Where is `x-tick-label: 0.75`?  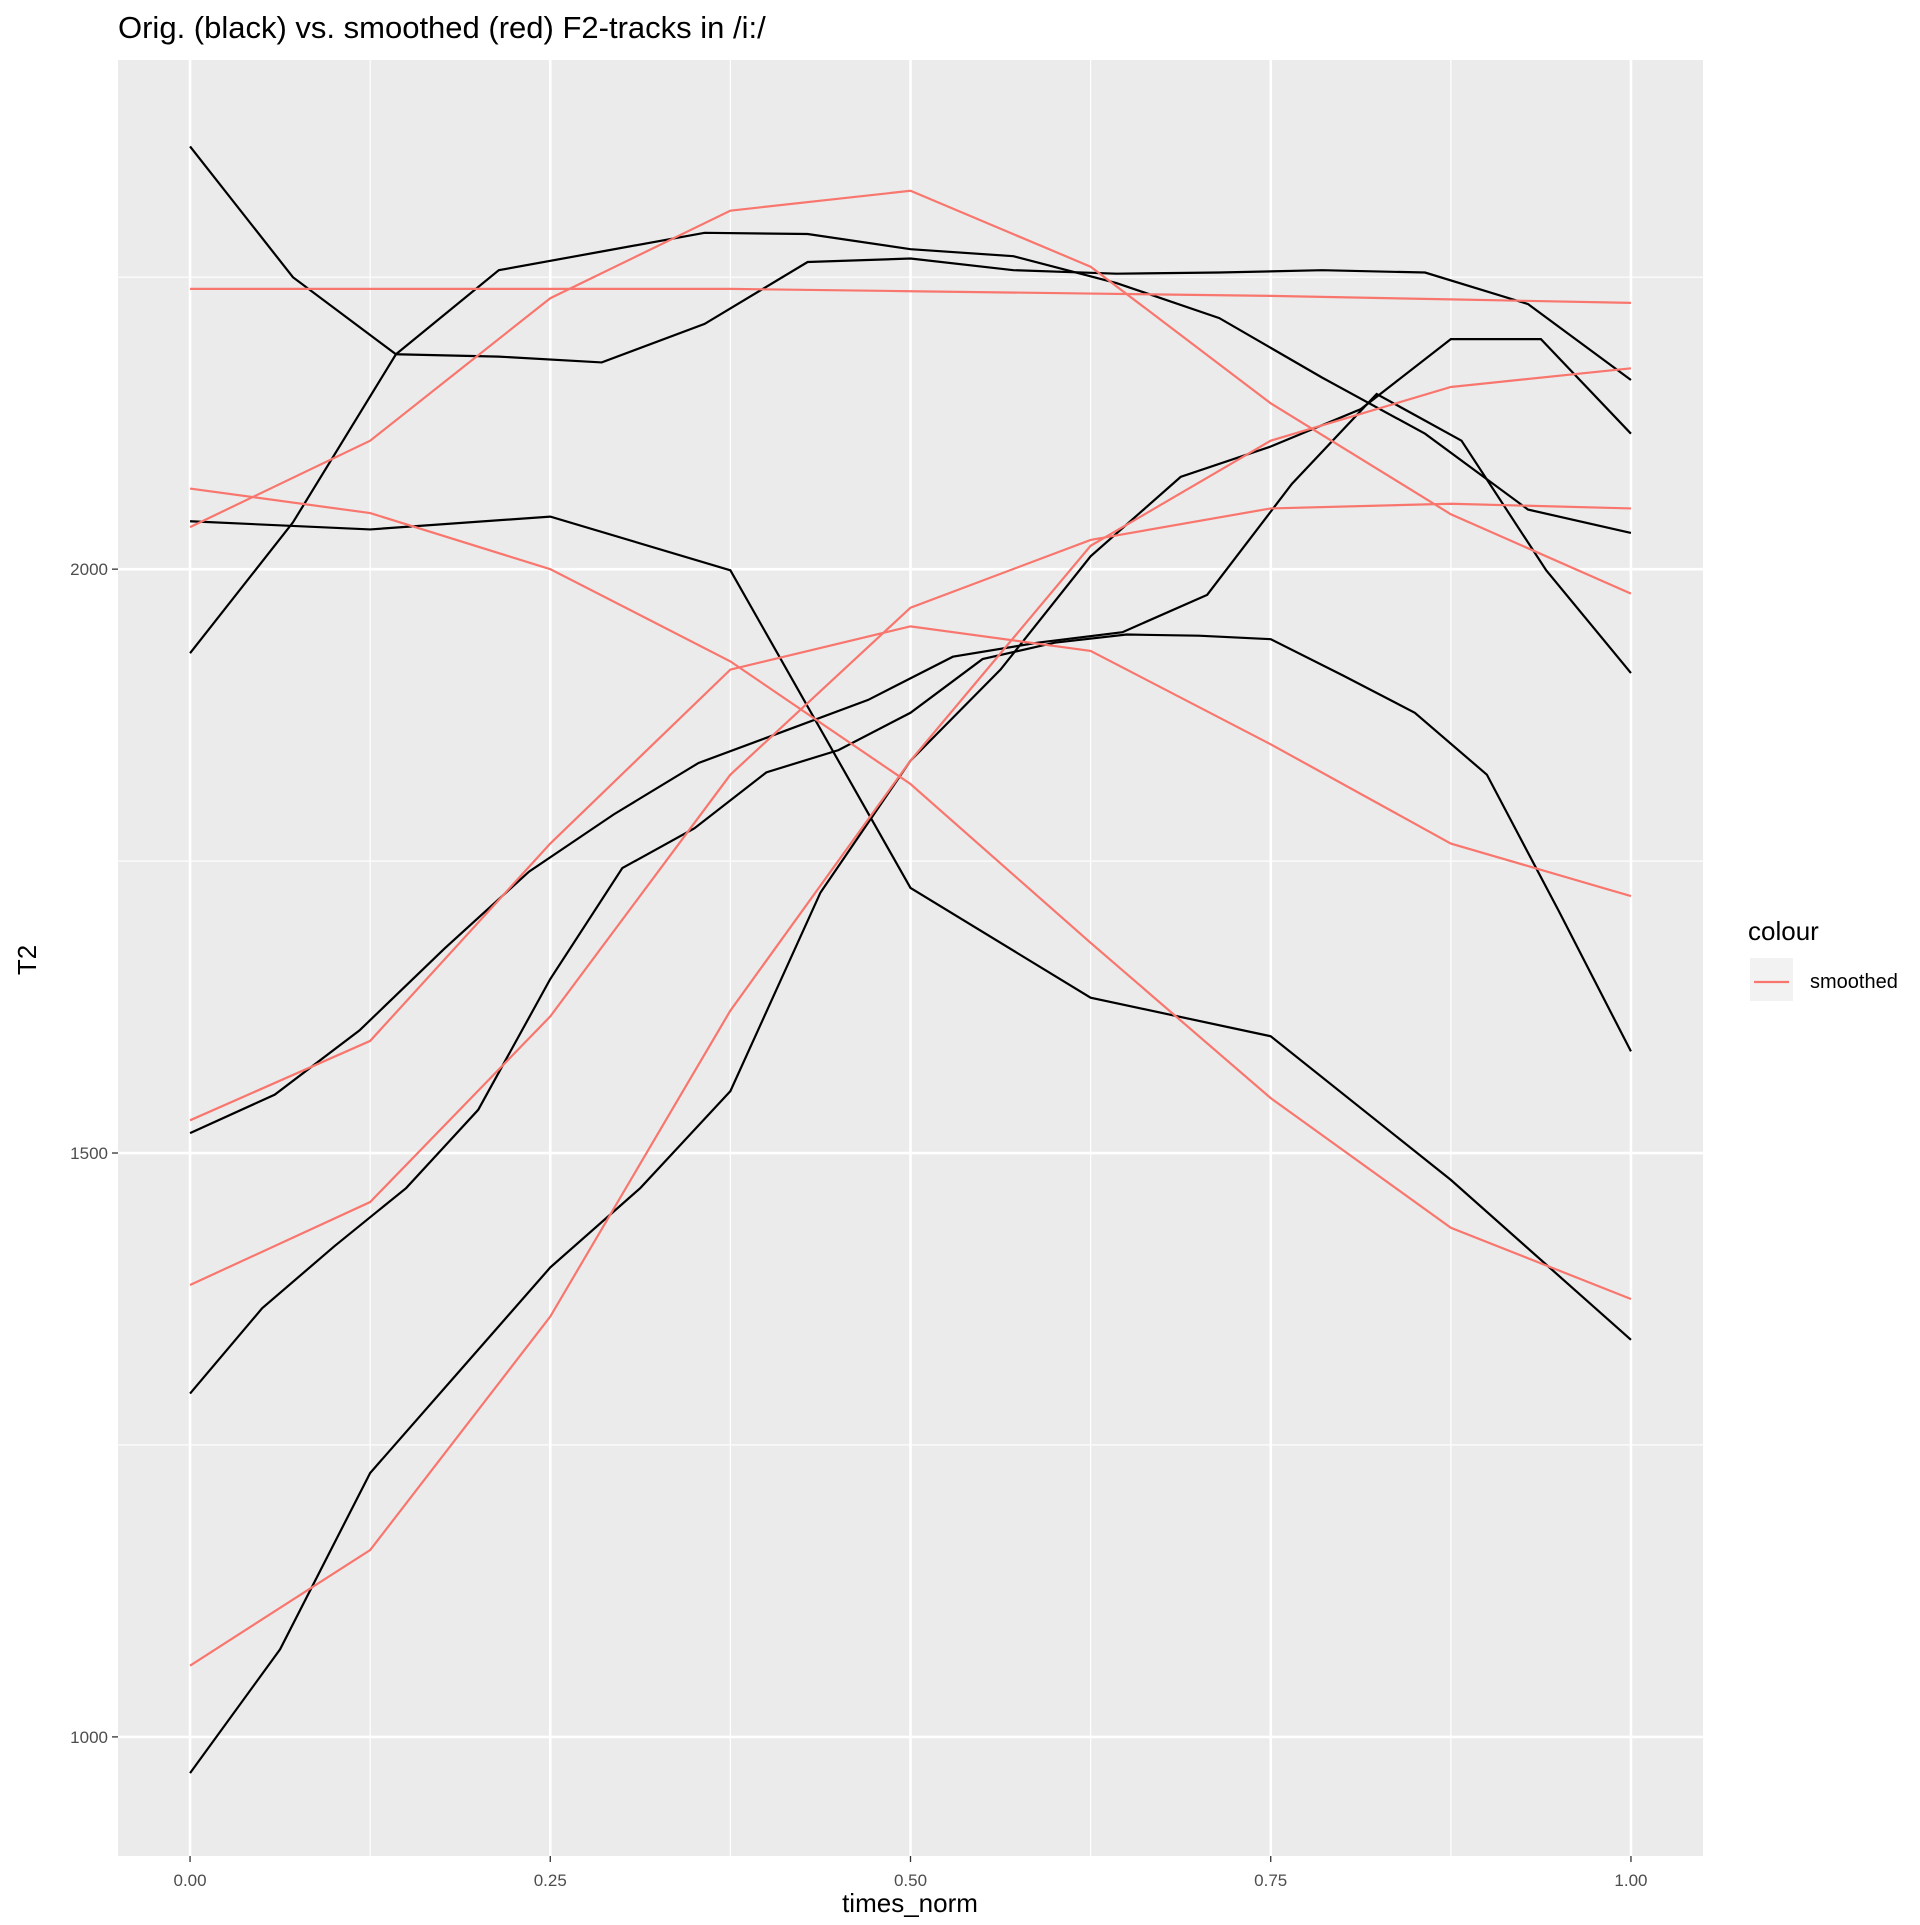
x-tick-label: 0.75 is located at coordinates (1270, 1880).